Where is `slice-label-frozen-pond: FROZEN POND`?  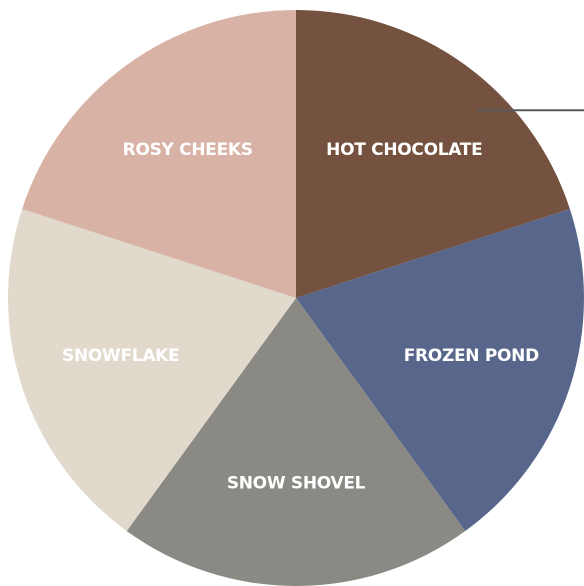 slice-label-frozen-pond: FROZEN POND is located at coordinates (471, 356).